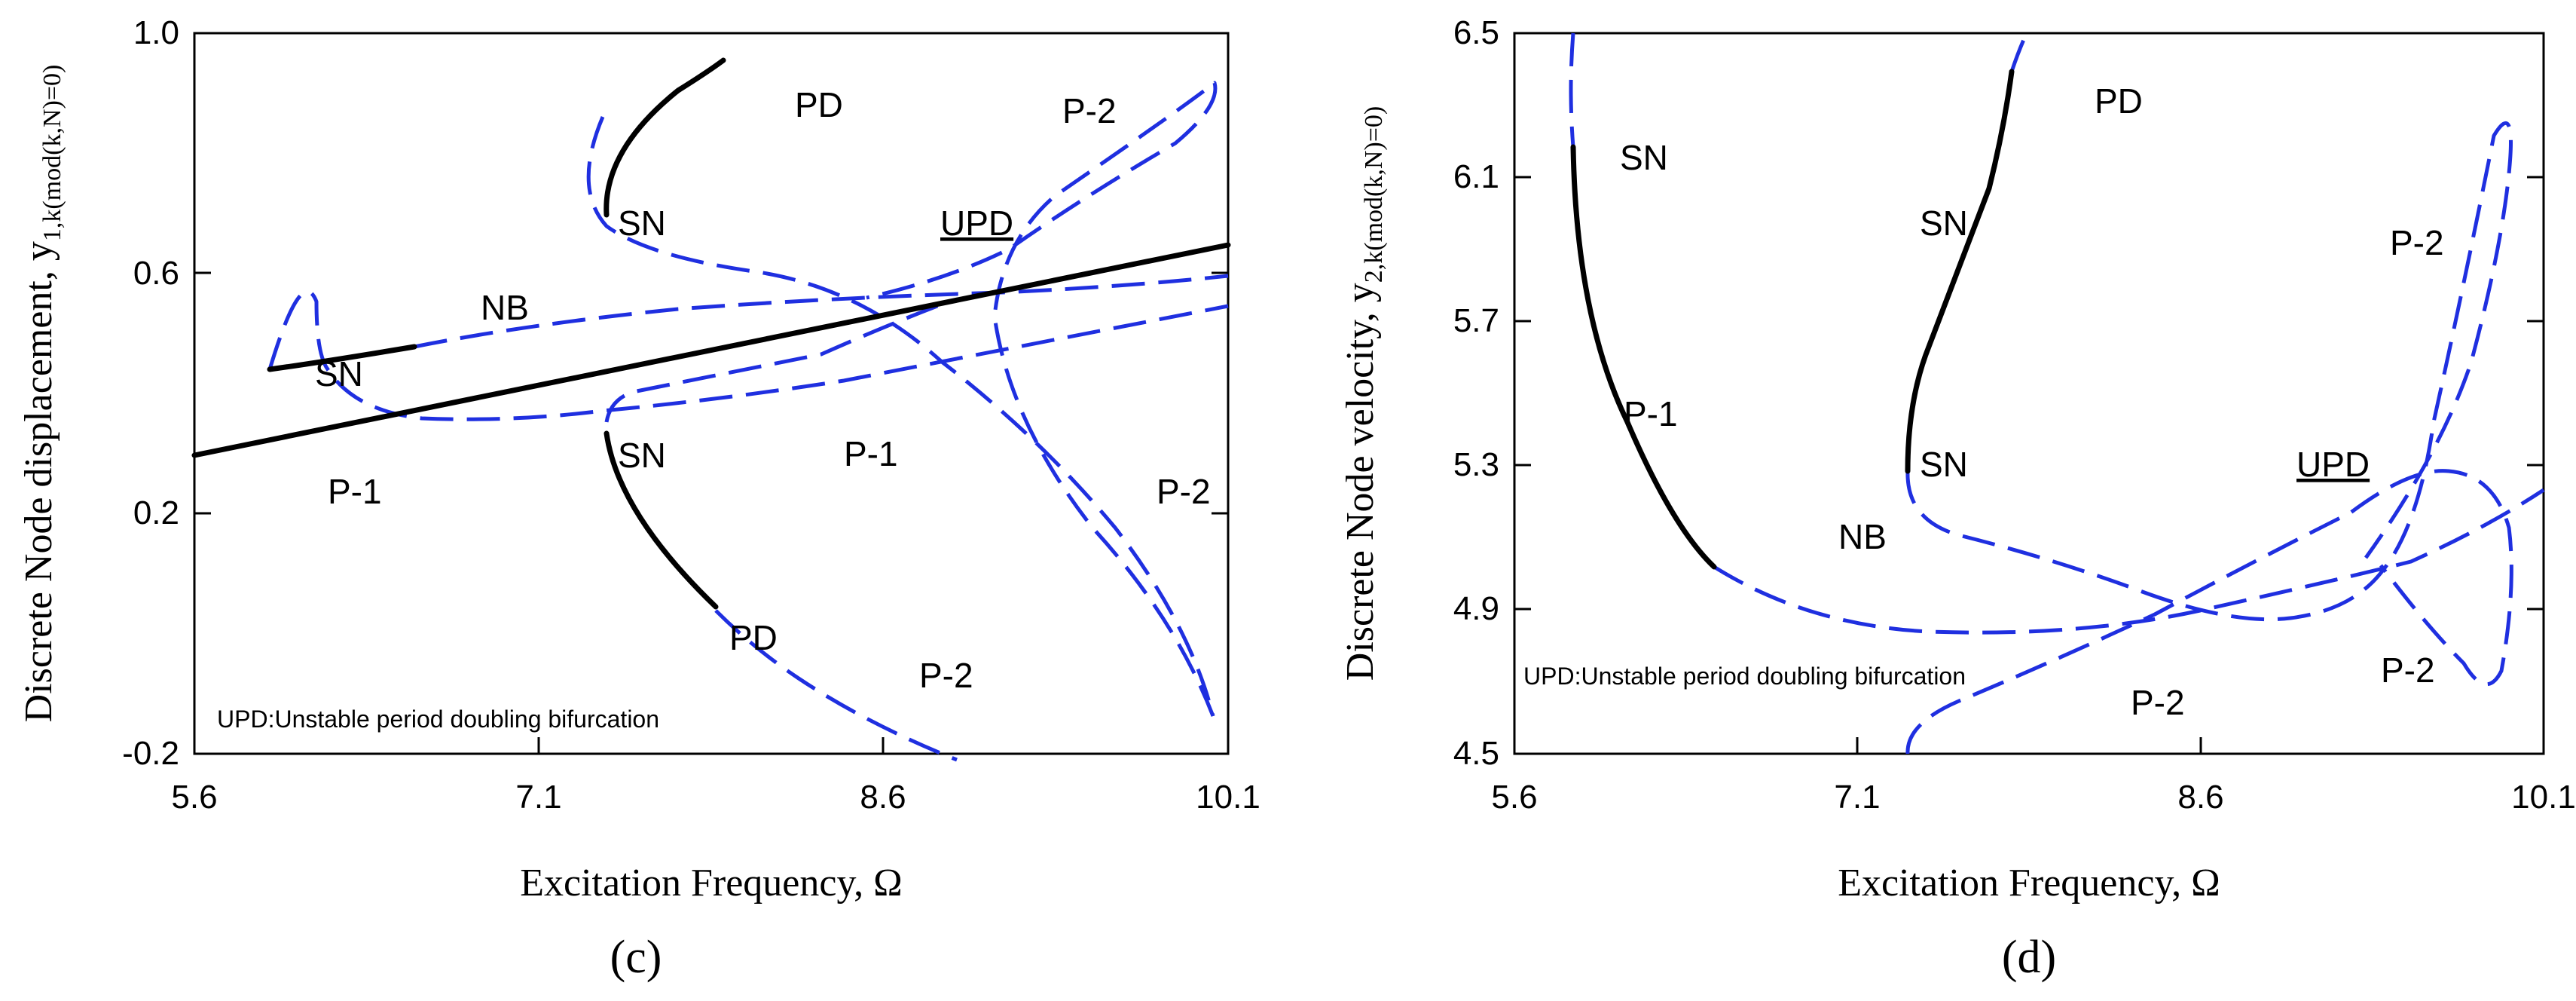 The height and width of the screenshot is (1001, 2576). What do you see at coordinates (156, 32) in the screenshot?
I see `y-tick-label: 1.0` at bounding box center [156, 32].